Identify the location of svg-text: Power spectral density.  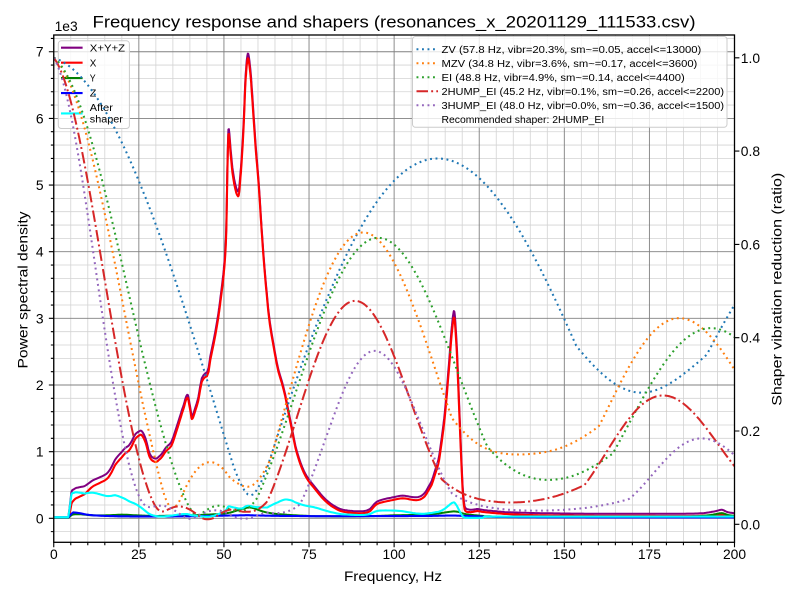
(22, 289).